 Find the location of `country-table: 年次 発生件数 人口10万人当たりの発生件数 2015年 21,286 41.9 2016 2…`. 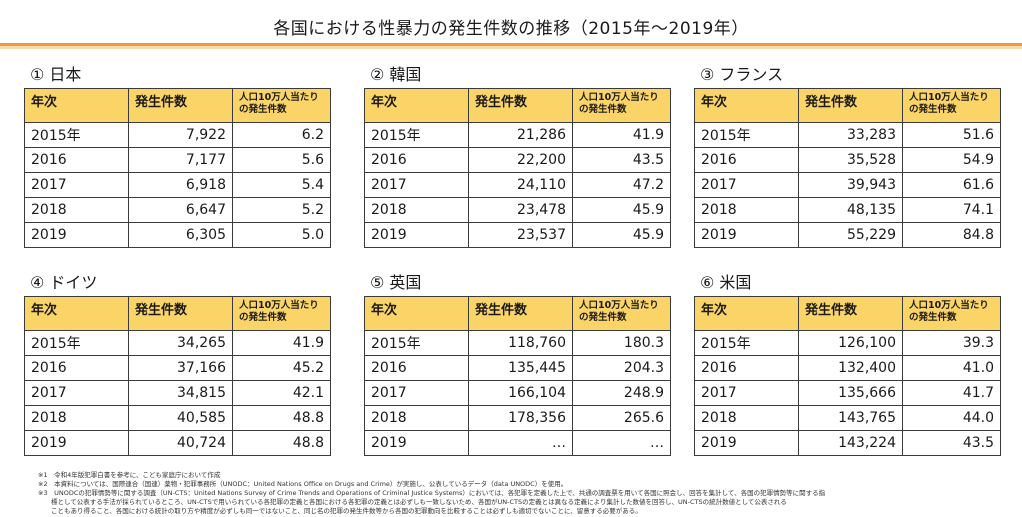

country-table: 年次 発生件数 人口10万人当たりの発生件数 2015年 21,286 41.9 2016 2… is located at coordinates (517, 168).